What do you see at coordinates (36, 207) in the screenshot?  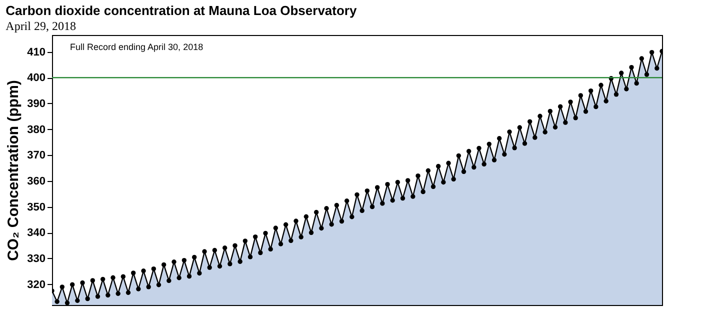 I see `y-tick-label: 350` at bounding box center [36, 207].